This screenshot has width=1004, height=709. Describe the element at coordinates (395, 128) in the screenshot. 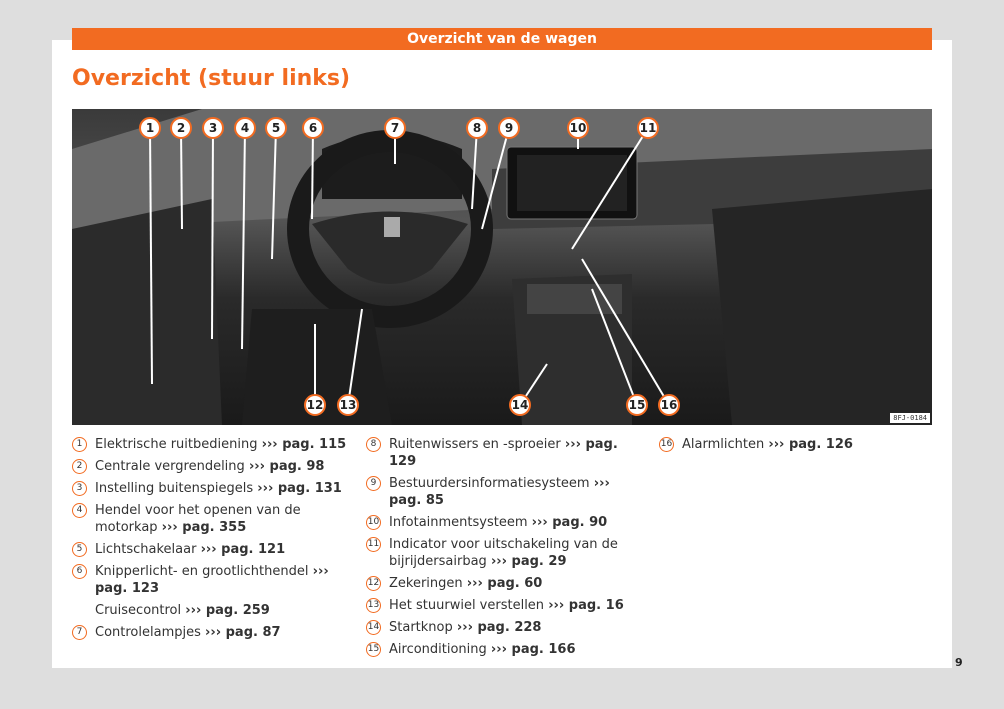

I see `callout-marker: 7` at that location.